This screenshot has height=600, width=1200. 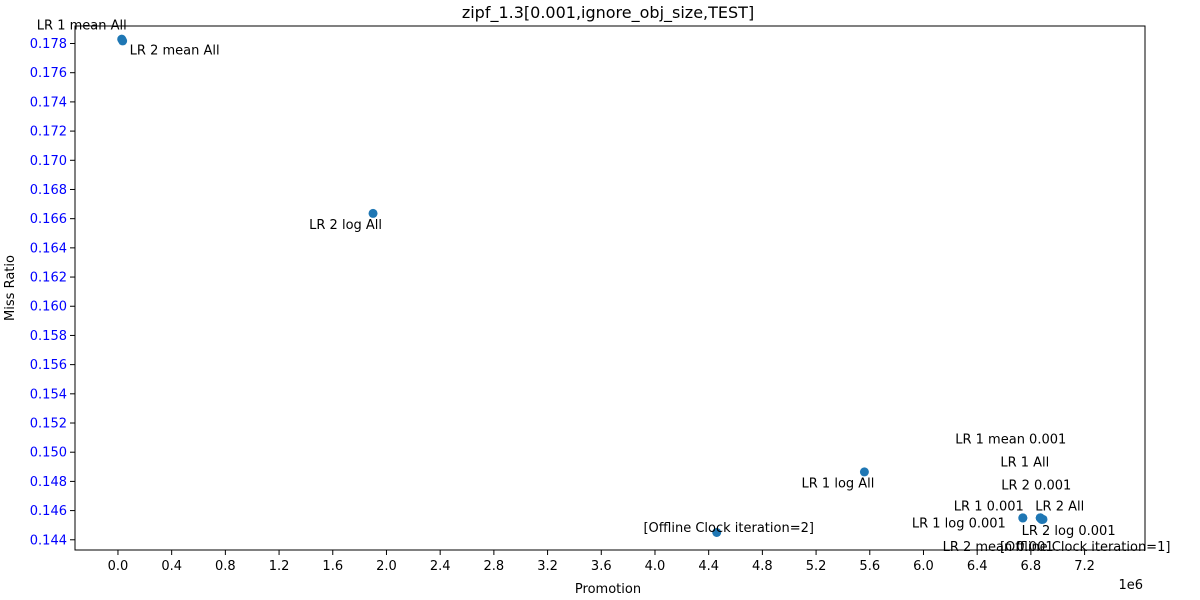 What do you see at coordinates (655, 566) in the screenshot?
I see `x-tick-label: 4.0` at bounding box center [655, 566].